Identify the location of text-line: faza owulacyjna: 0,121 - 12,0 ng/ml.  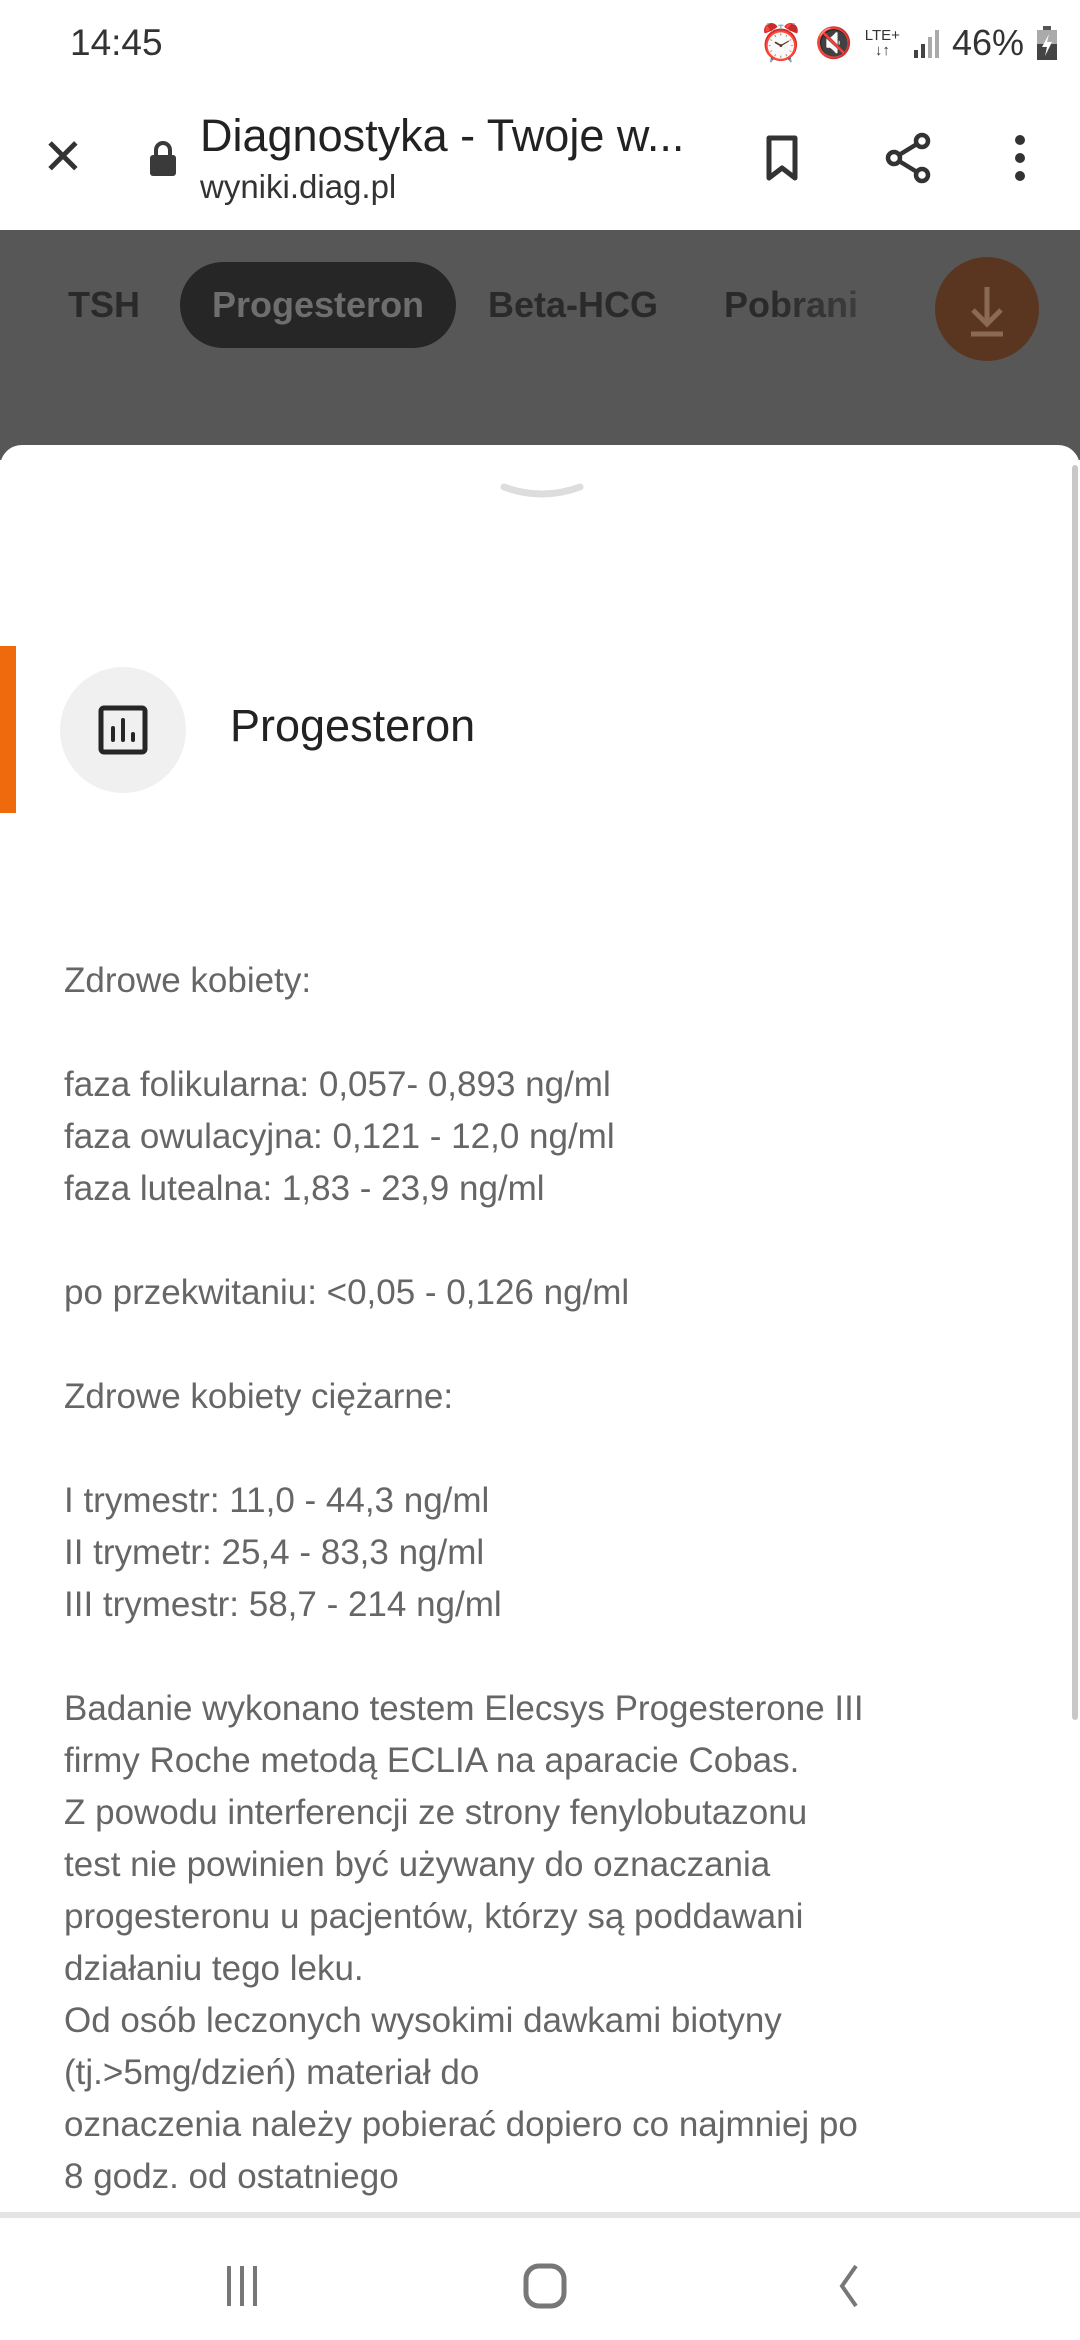
(339, 1136).